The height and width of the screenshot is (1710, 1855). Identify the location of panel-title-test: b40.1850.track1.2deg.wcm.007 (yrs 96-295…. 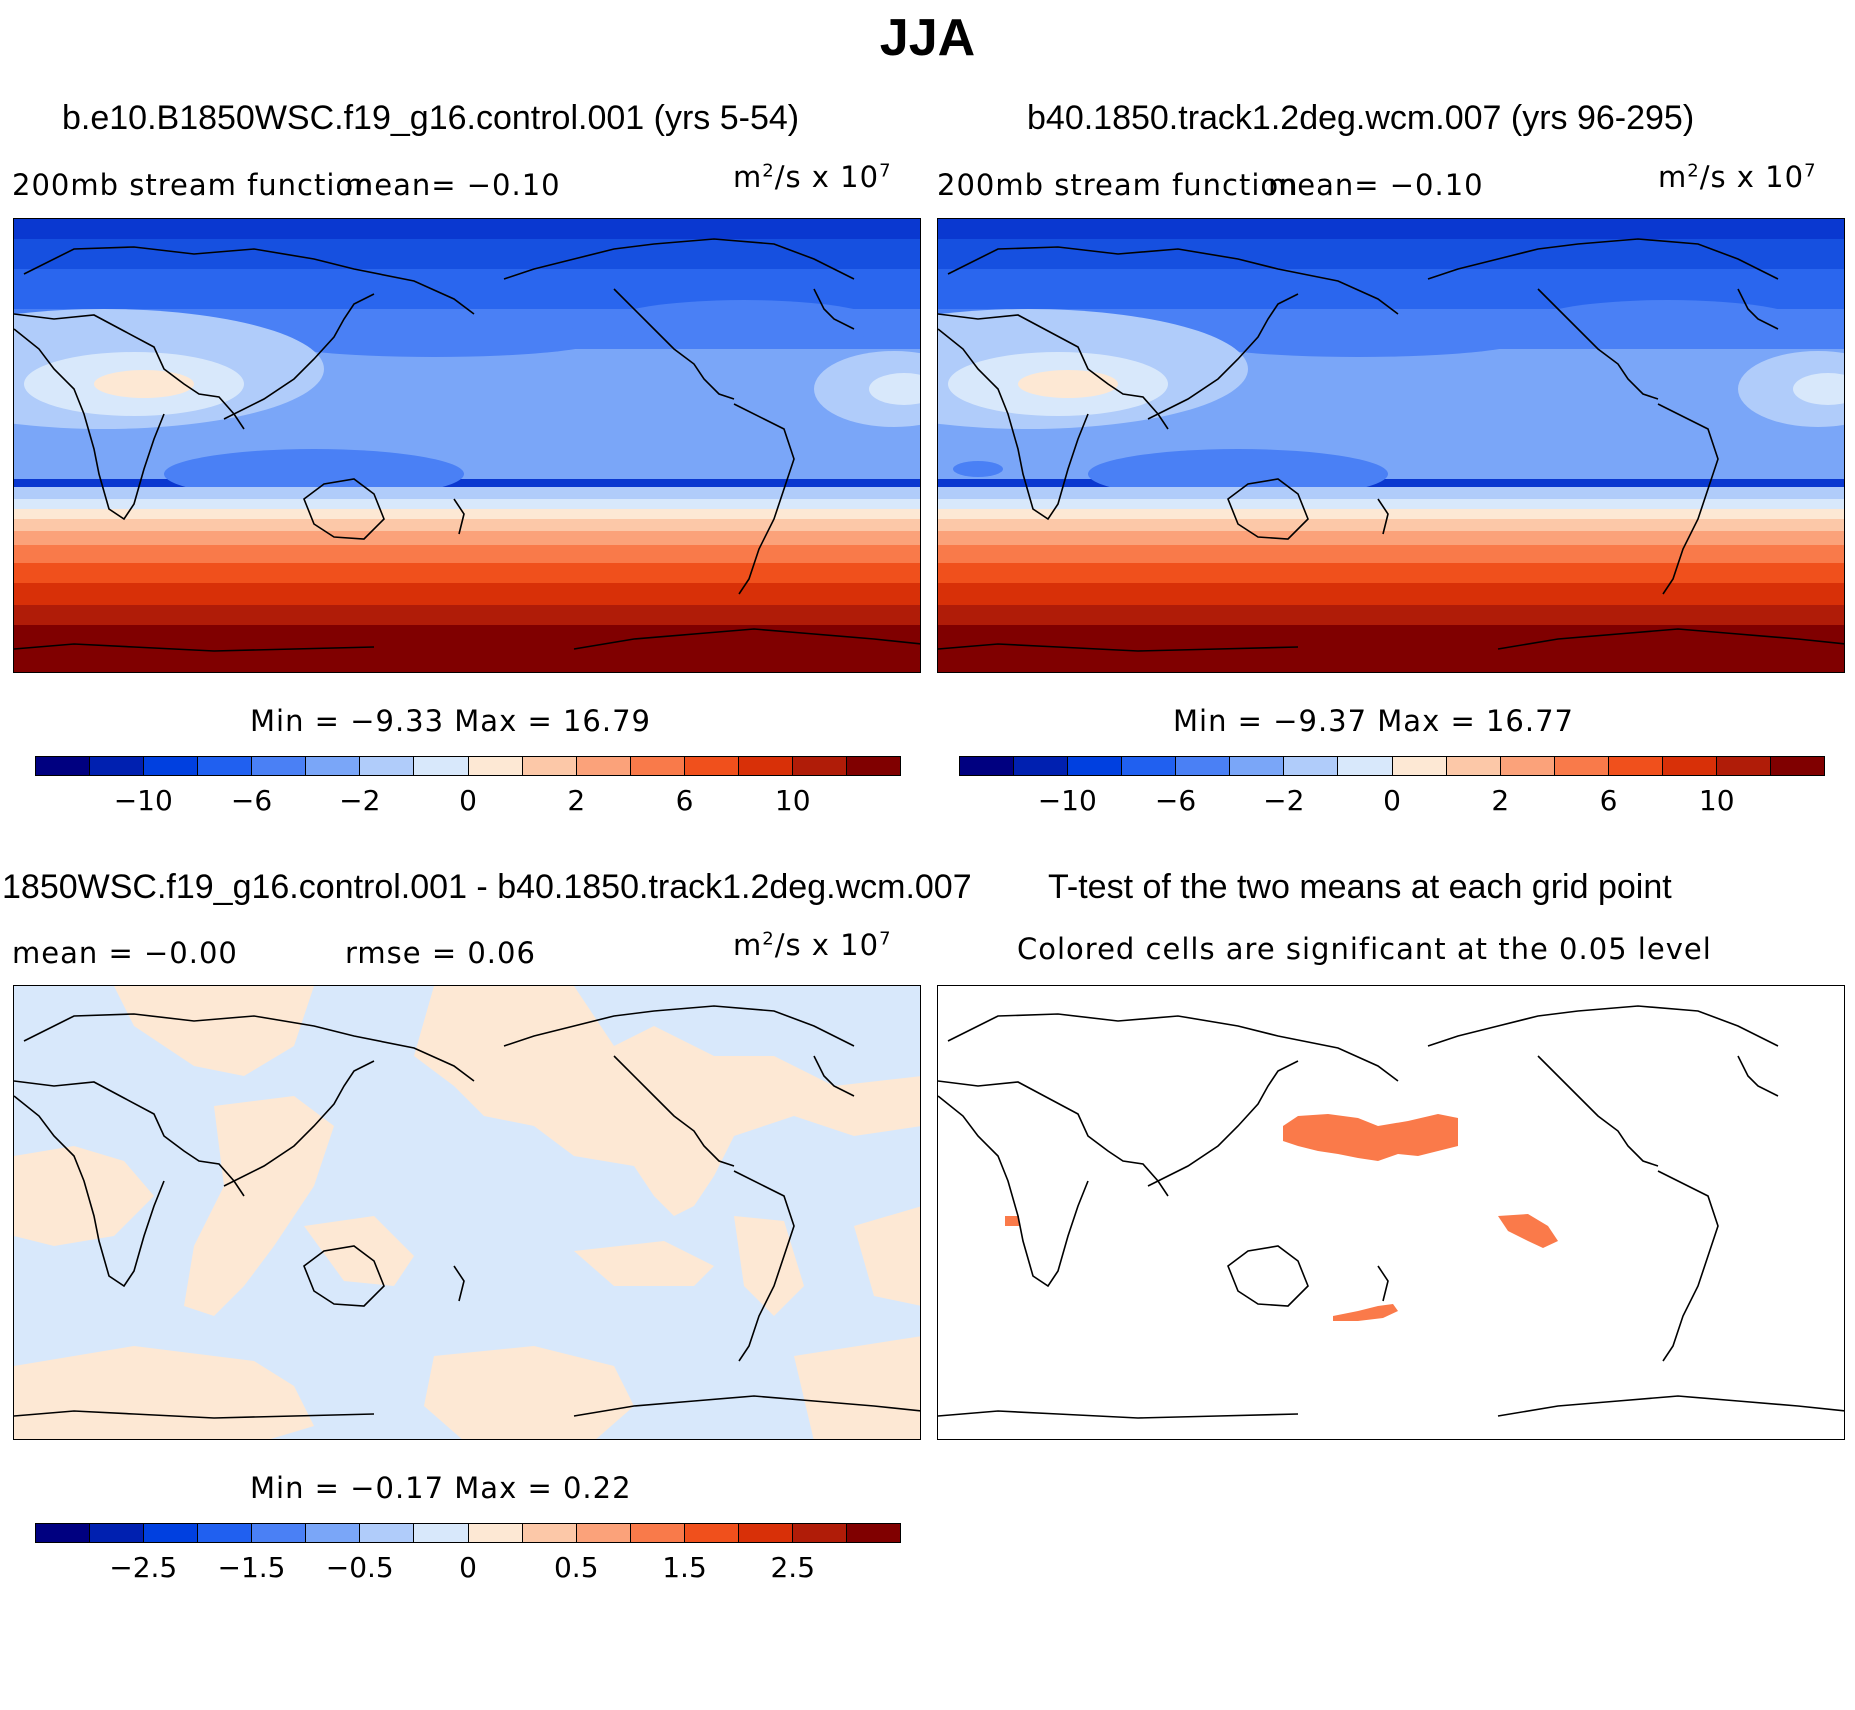
(1361, 118).